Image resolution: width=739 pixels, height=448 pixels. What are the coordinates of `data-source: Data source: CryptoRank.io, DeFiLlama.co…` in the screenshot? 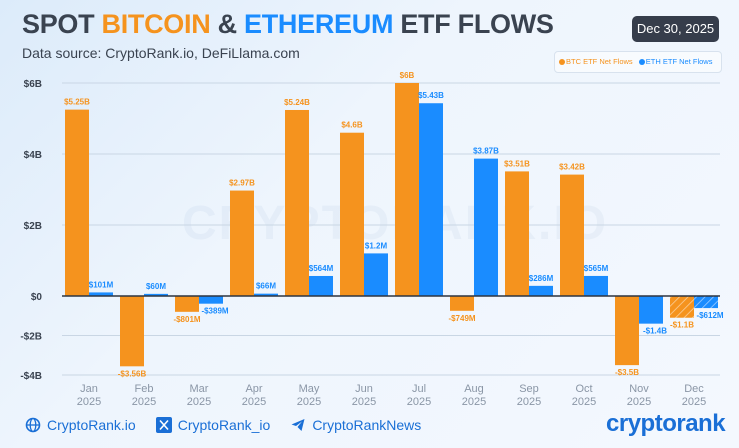 It's located at (161, 53).